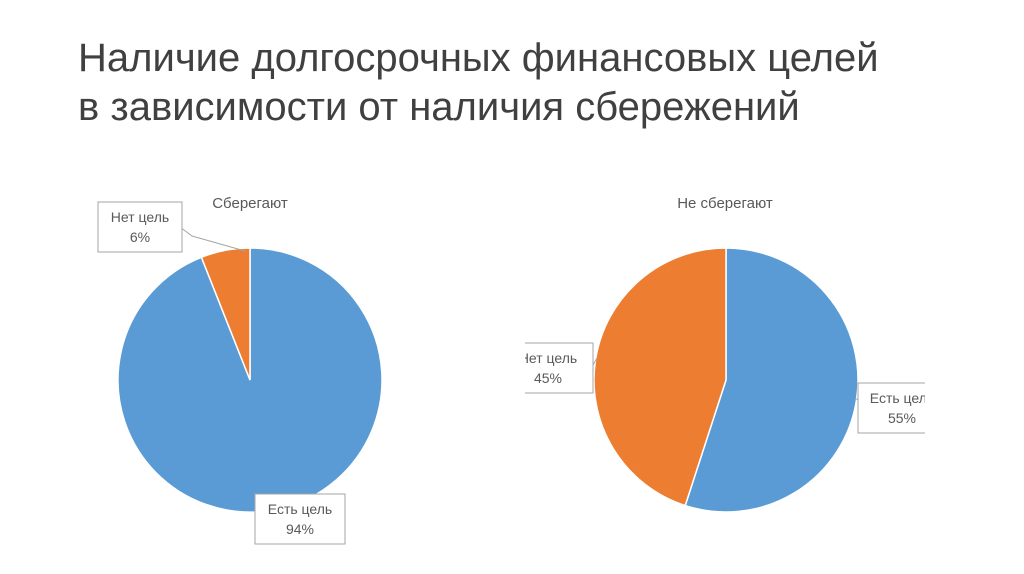 This screenshot has height=574, width=1024. What do you see at coordinates (140, 237) in the screenshot?
I see `data-label-value: 6%` at bounding box center [140, 237].